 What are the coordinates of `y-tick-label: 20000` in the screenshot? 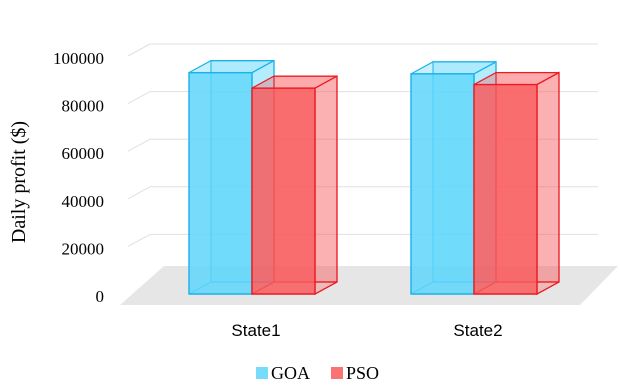 It's located at (83, 248).